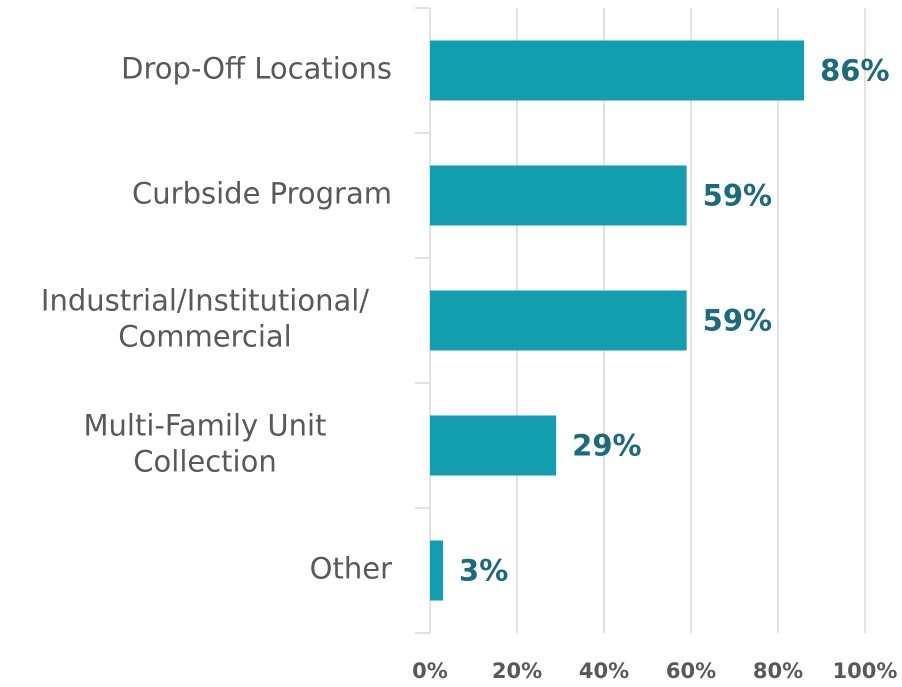 Image resolution: width=902 pixels, height=687 pixels. I want to click on y-tick-label: Other, so click(351, 569).